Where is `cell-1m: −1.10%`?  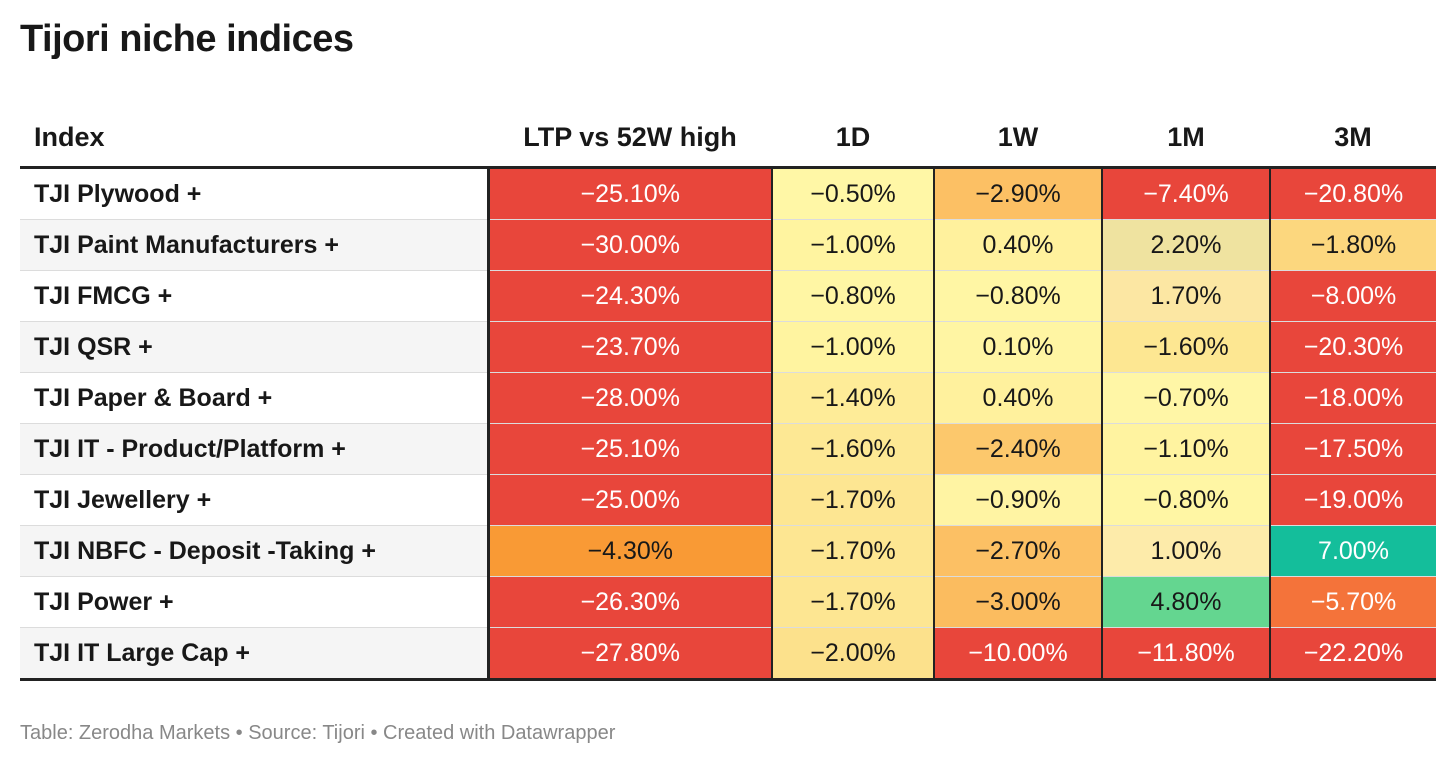
cell-1m: −1.10% is located at coordinates (1186, 449).